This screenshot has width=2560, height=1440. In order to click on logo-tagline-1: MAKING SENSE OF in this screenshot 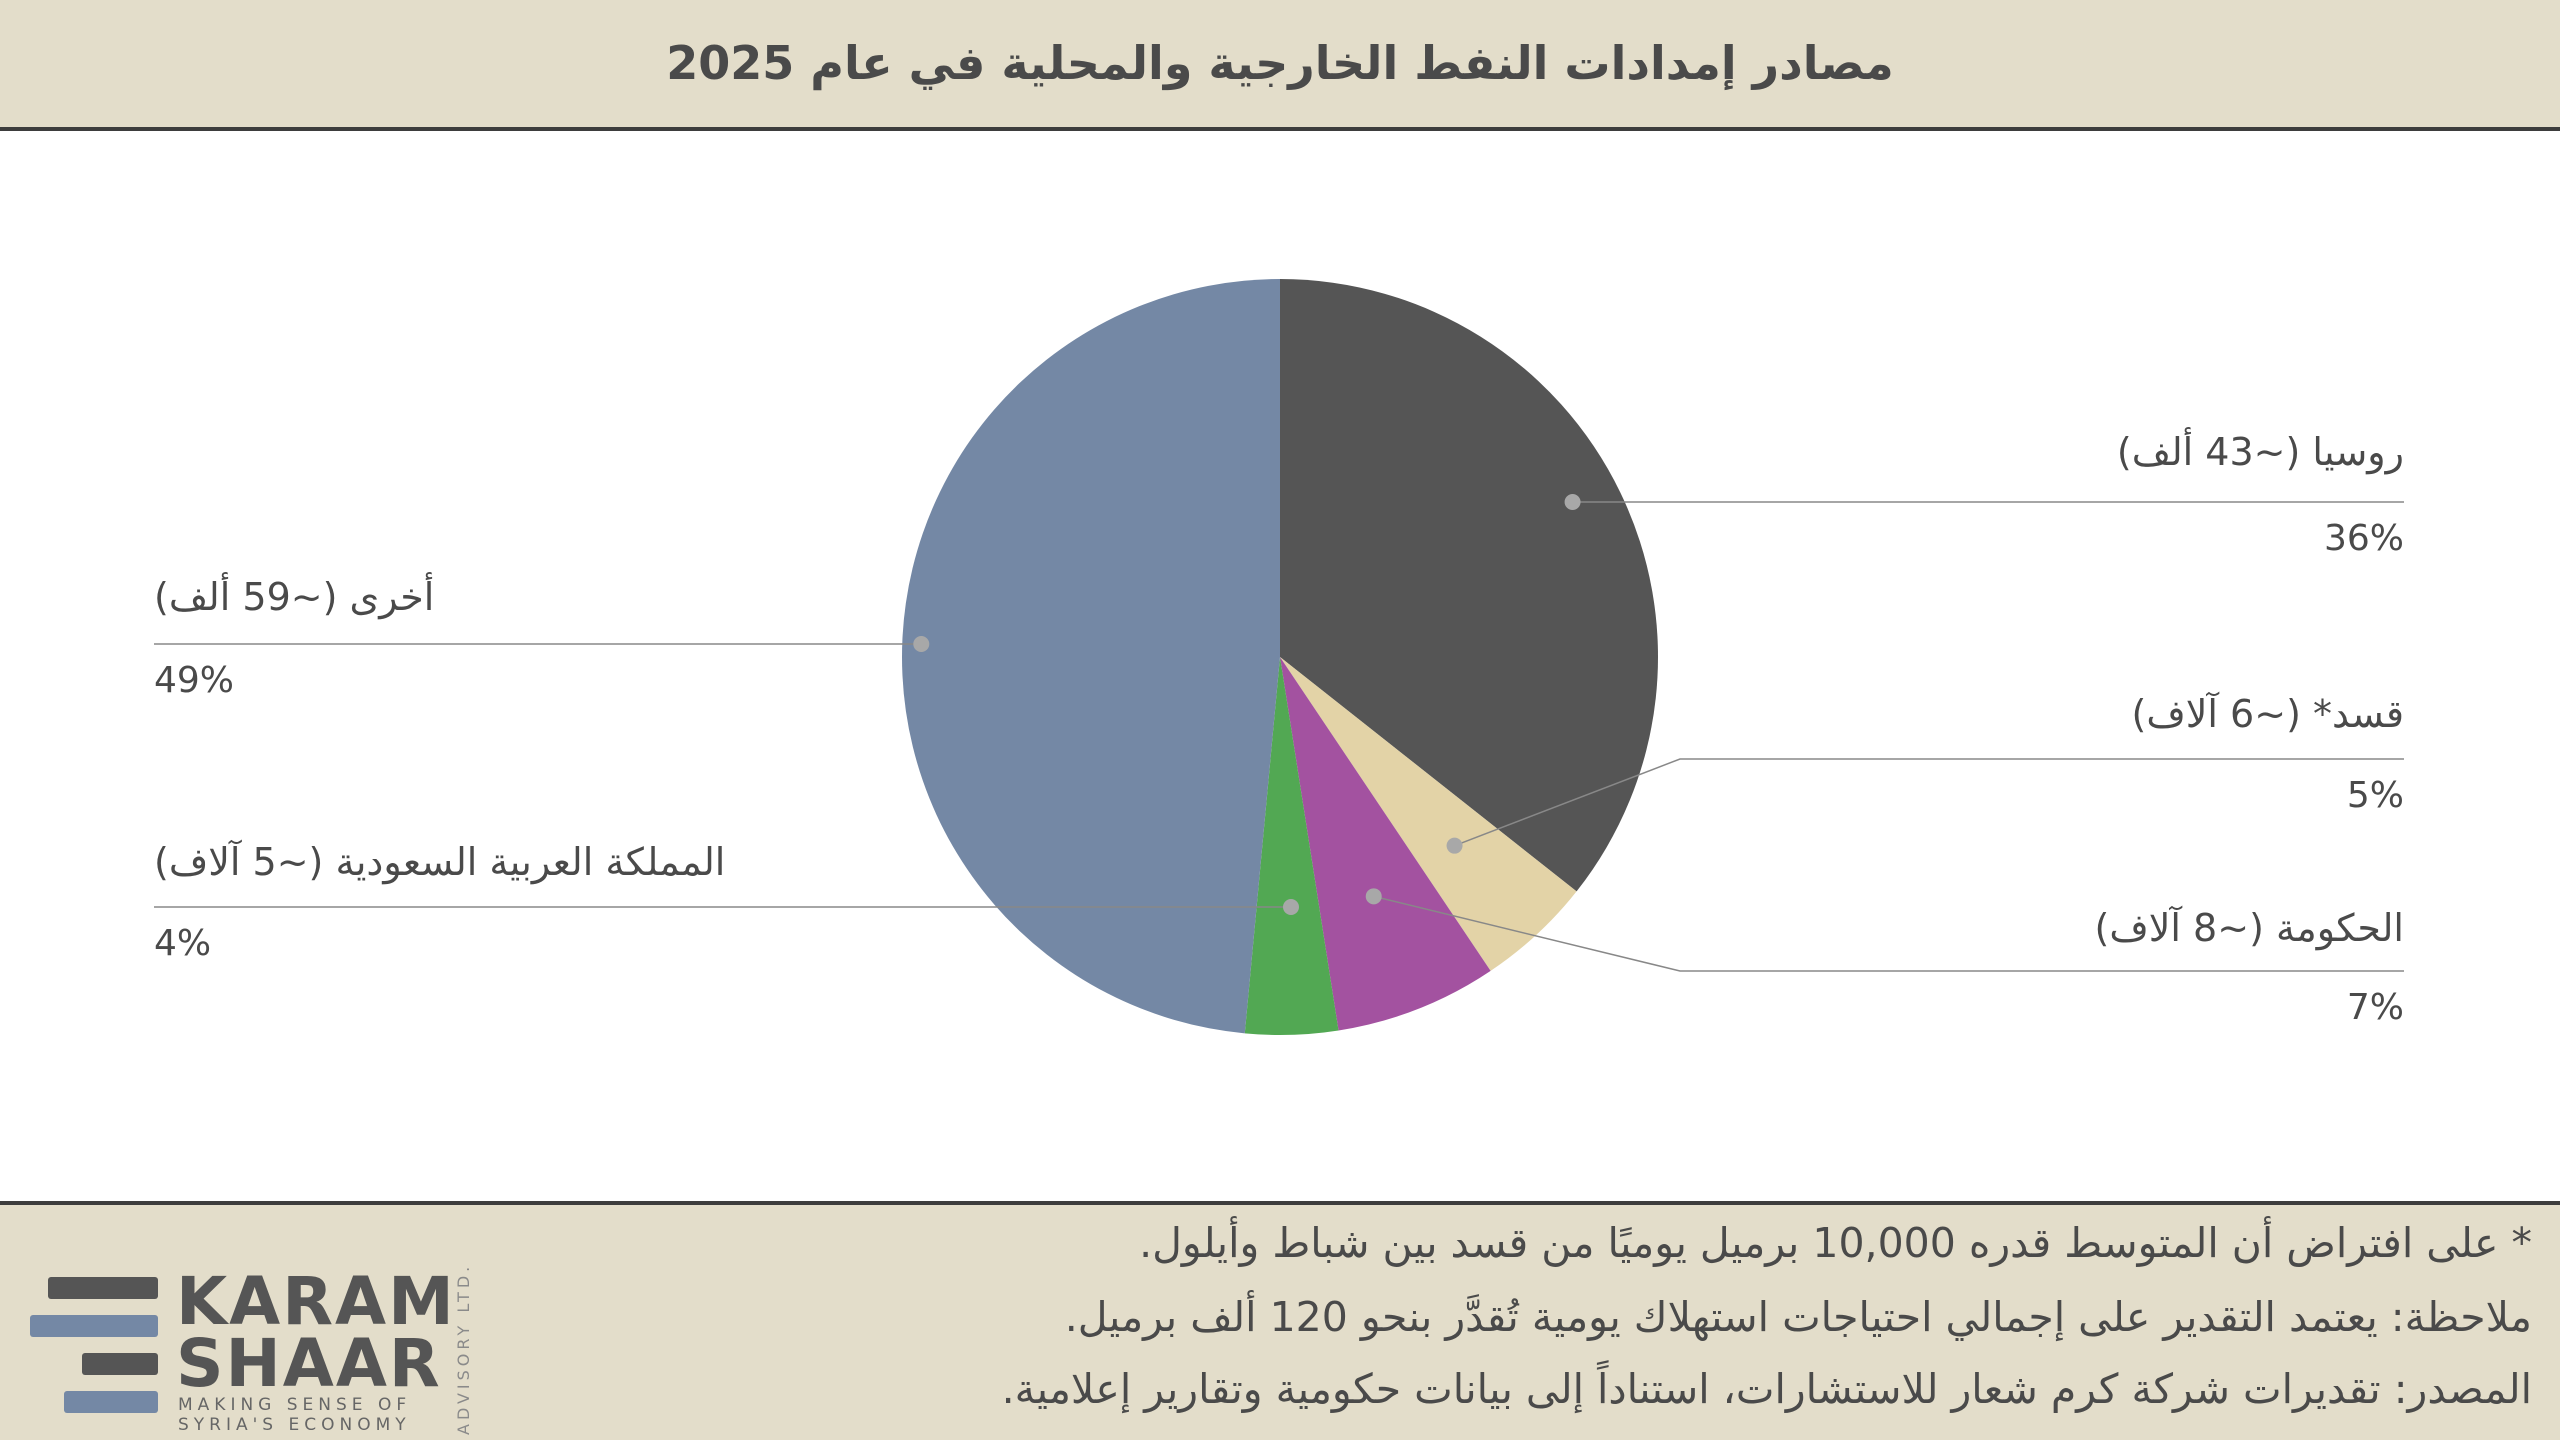, I will do `click(295, 1405)`.